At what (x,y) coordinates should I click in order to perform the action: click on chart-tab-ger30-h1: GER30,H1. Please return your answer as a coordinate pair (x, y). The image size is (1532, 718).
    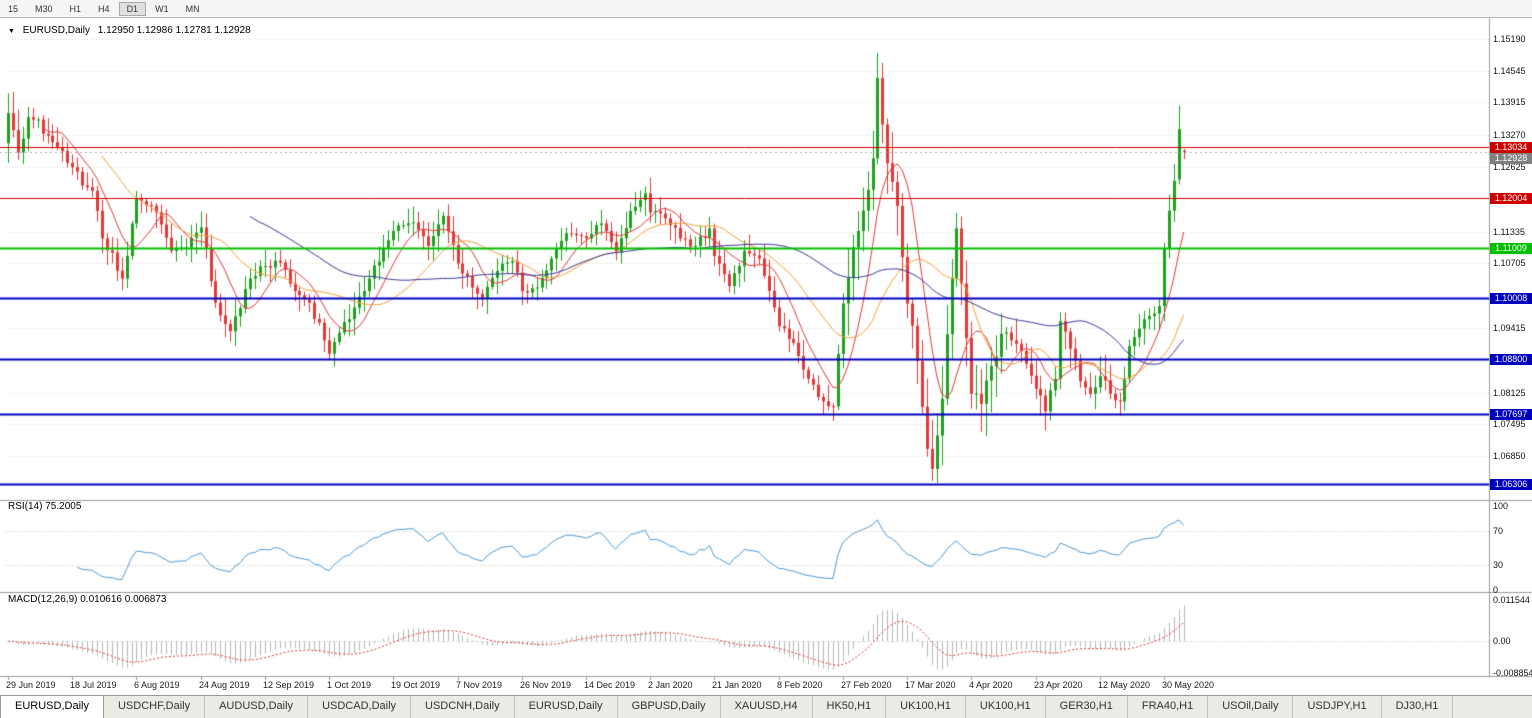
    Looking at the image, I should click on (1087, 707).